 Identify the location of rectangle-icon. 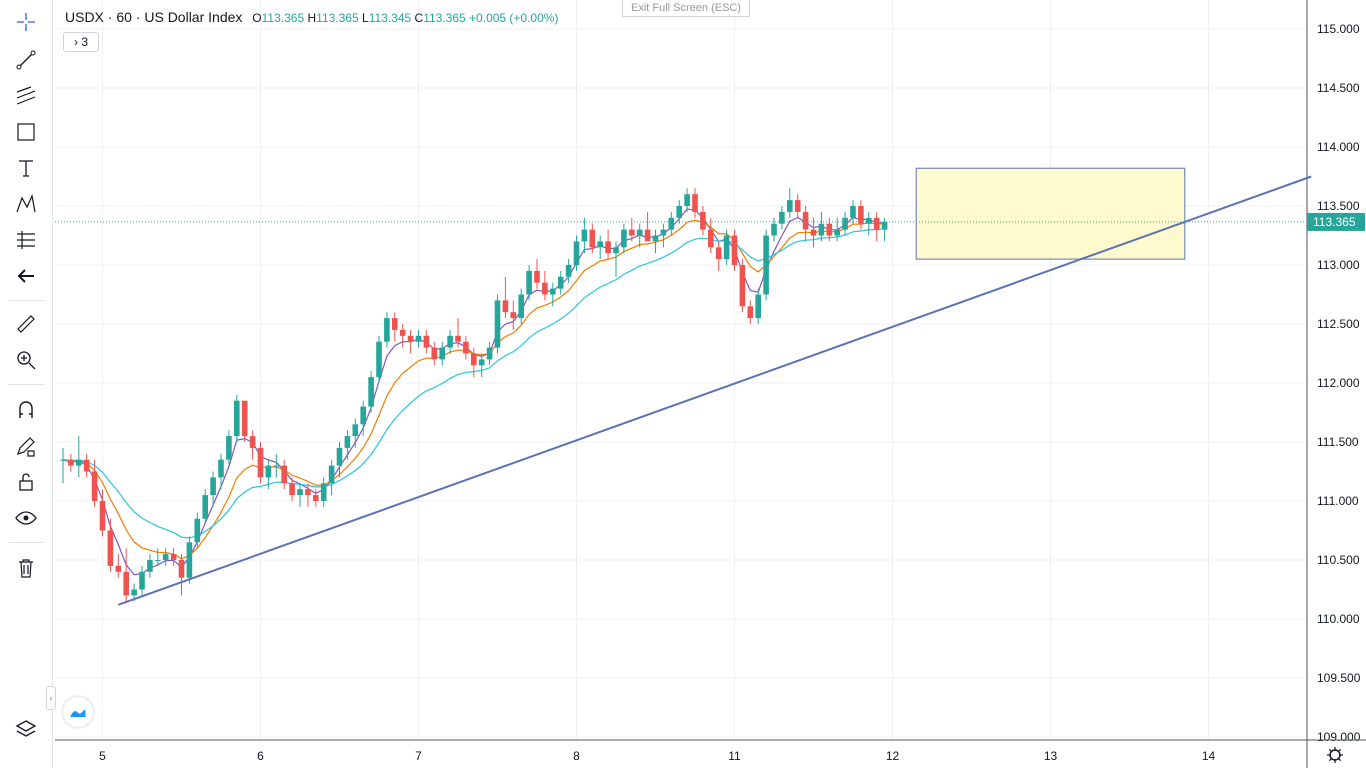
(26, 132).